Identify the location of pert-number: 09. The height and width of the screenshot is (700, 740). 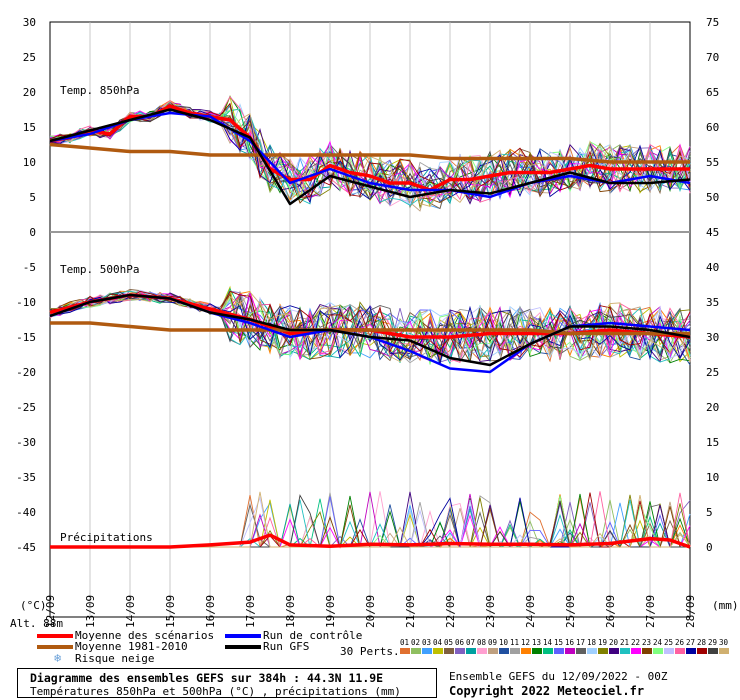
(493, 642).